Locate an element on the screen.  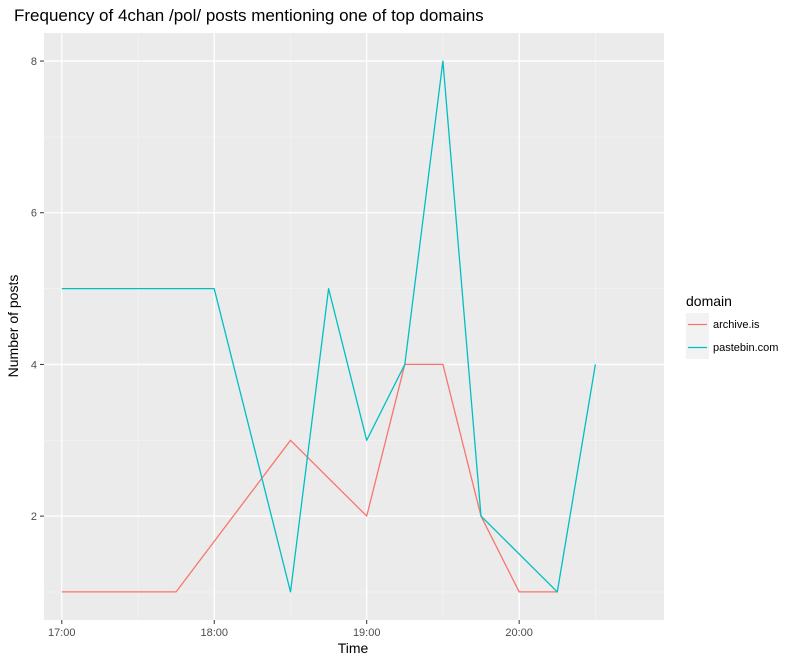
x-axis-title: Time is located at coordinates (353, 648).